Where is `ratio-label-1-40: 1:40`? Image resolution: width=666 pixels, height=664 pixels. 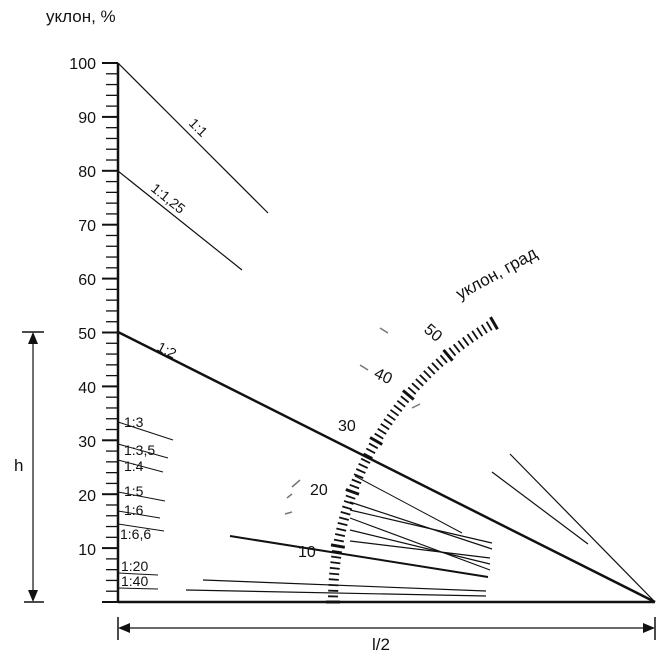
ratio-label-1-40: 1:40 is located at coordinates (134, 581).